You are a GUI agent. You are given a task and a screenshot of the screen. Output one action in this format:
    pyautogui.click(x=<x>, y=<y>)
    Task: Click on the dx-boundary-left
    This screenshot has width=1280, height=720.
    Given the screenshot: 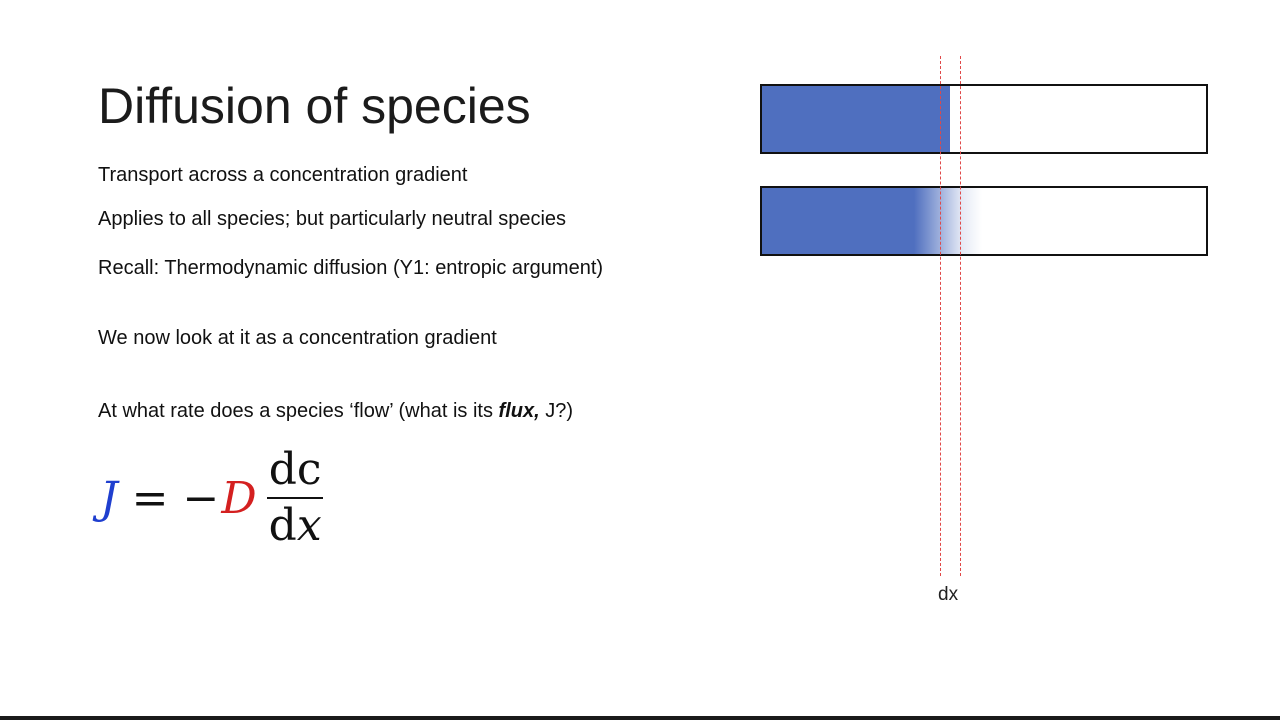 What is the action you would take?
    pyautogui.click(x=940, y=316)
    